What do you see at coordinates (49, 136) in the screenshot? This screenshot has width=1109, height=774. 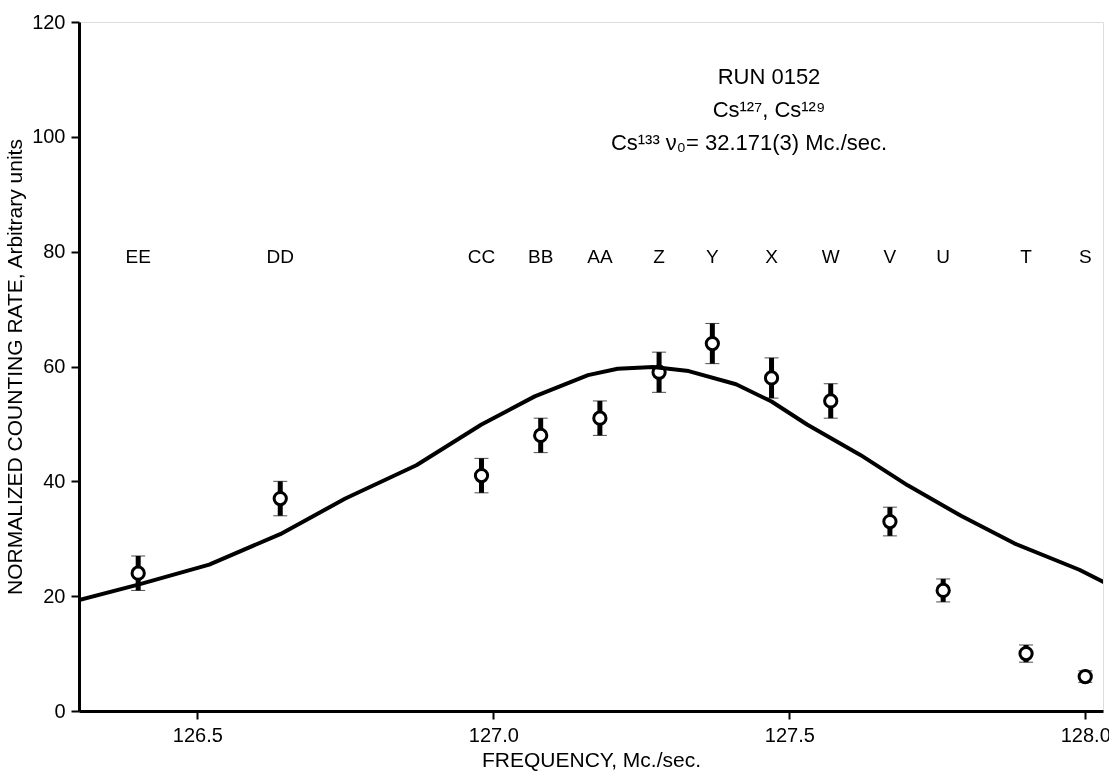 I see `y-tick-label: 100` at bounding box center [49, 136].